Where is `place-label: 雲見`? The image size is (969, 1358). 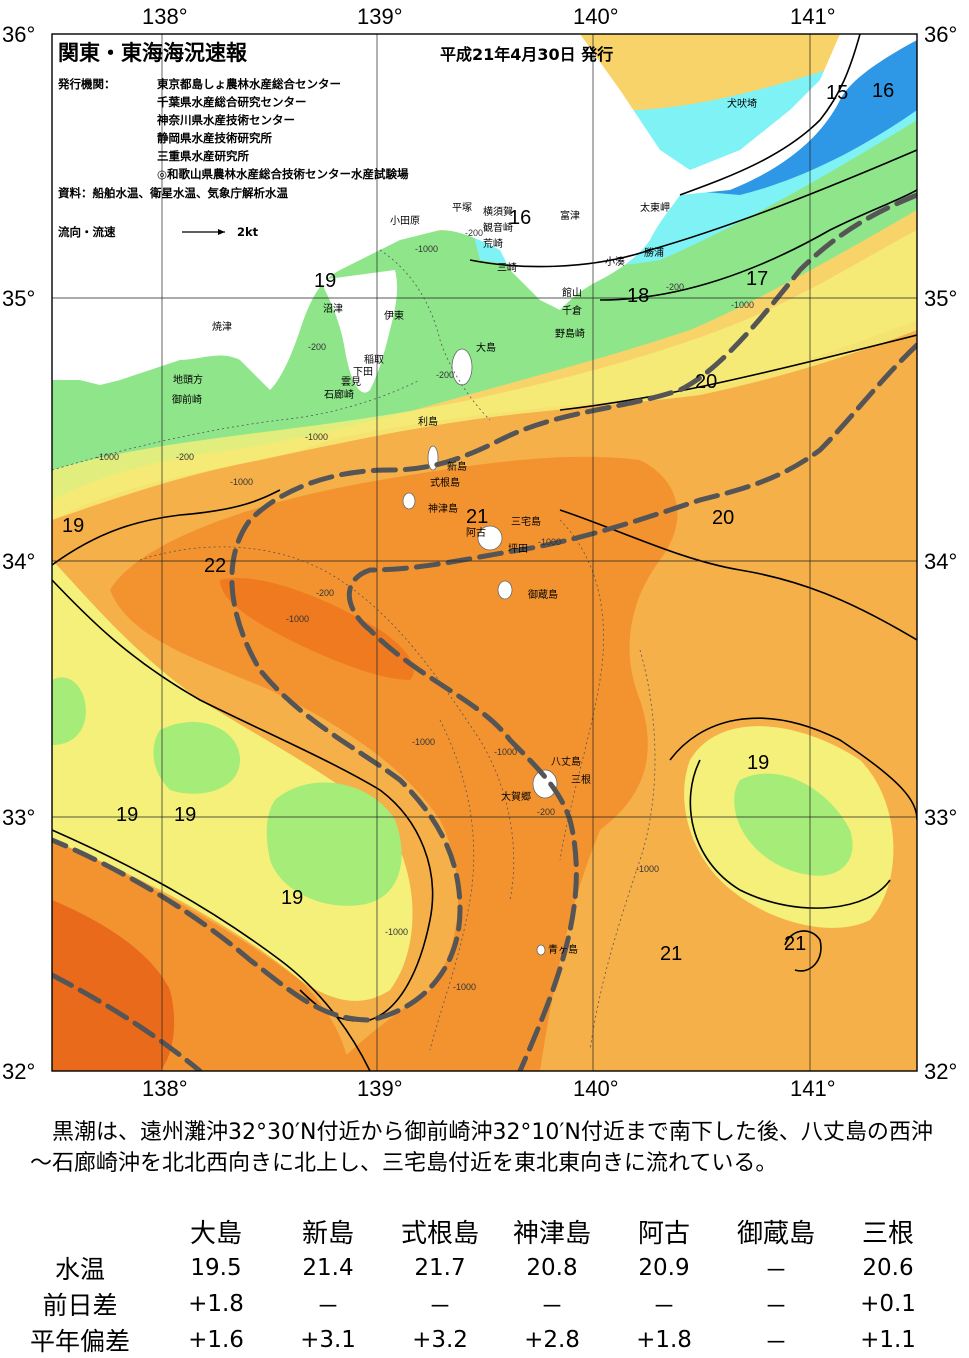
place-label: 雲見 is located at coordinates (351, 382).